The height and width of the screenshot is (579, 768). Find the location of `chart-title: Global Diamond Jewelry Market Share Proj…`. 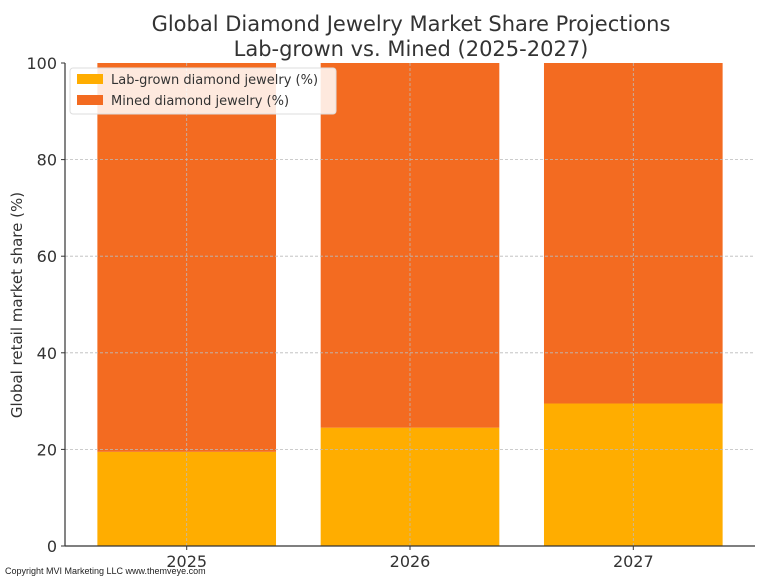

chart-title: Global Diamond Jewelry Market Share Proj… is located at coordinates (411, 24).